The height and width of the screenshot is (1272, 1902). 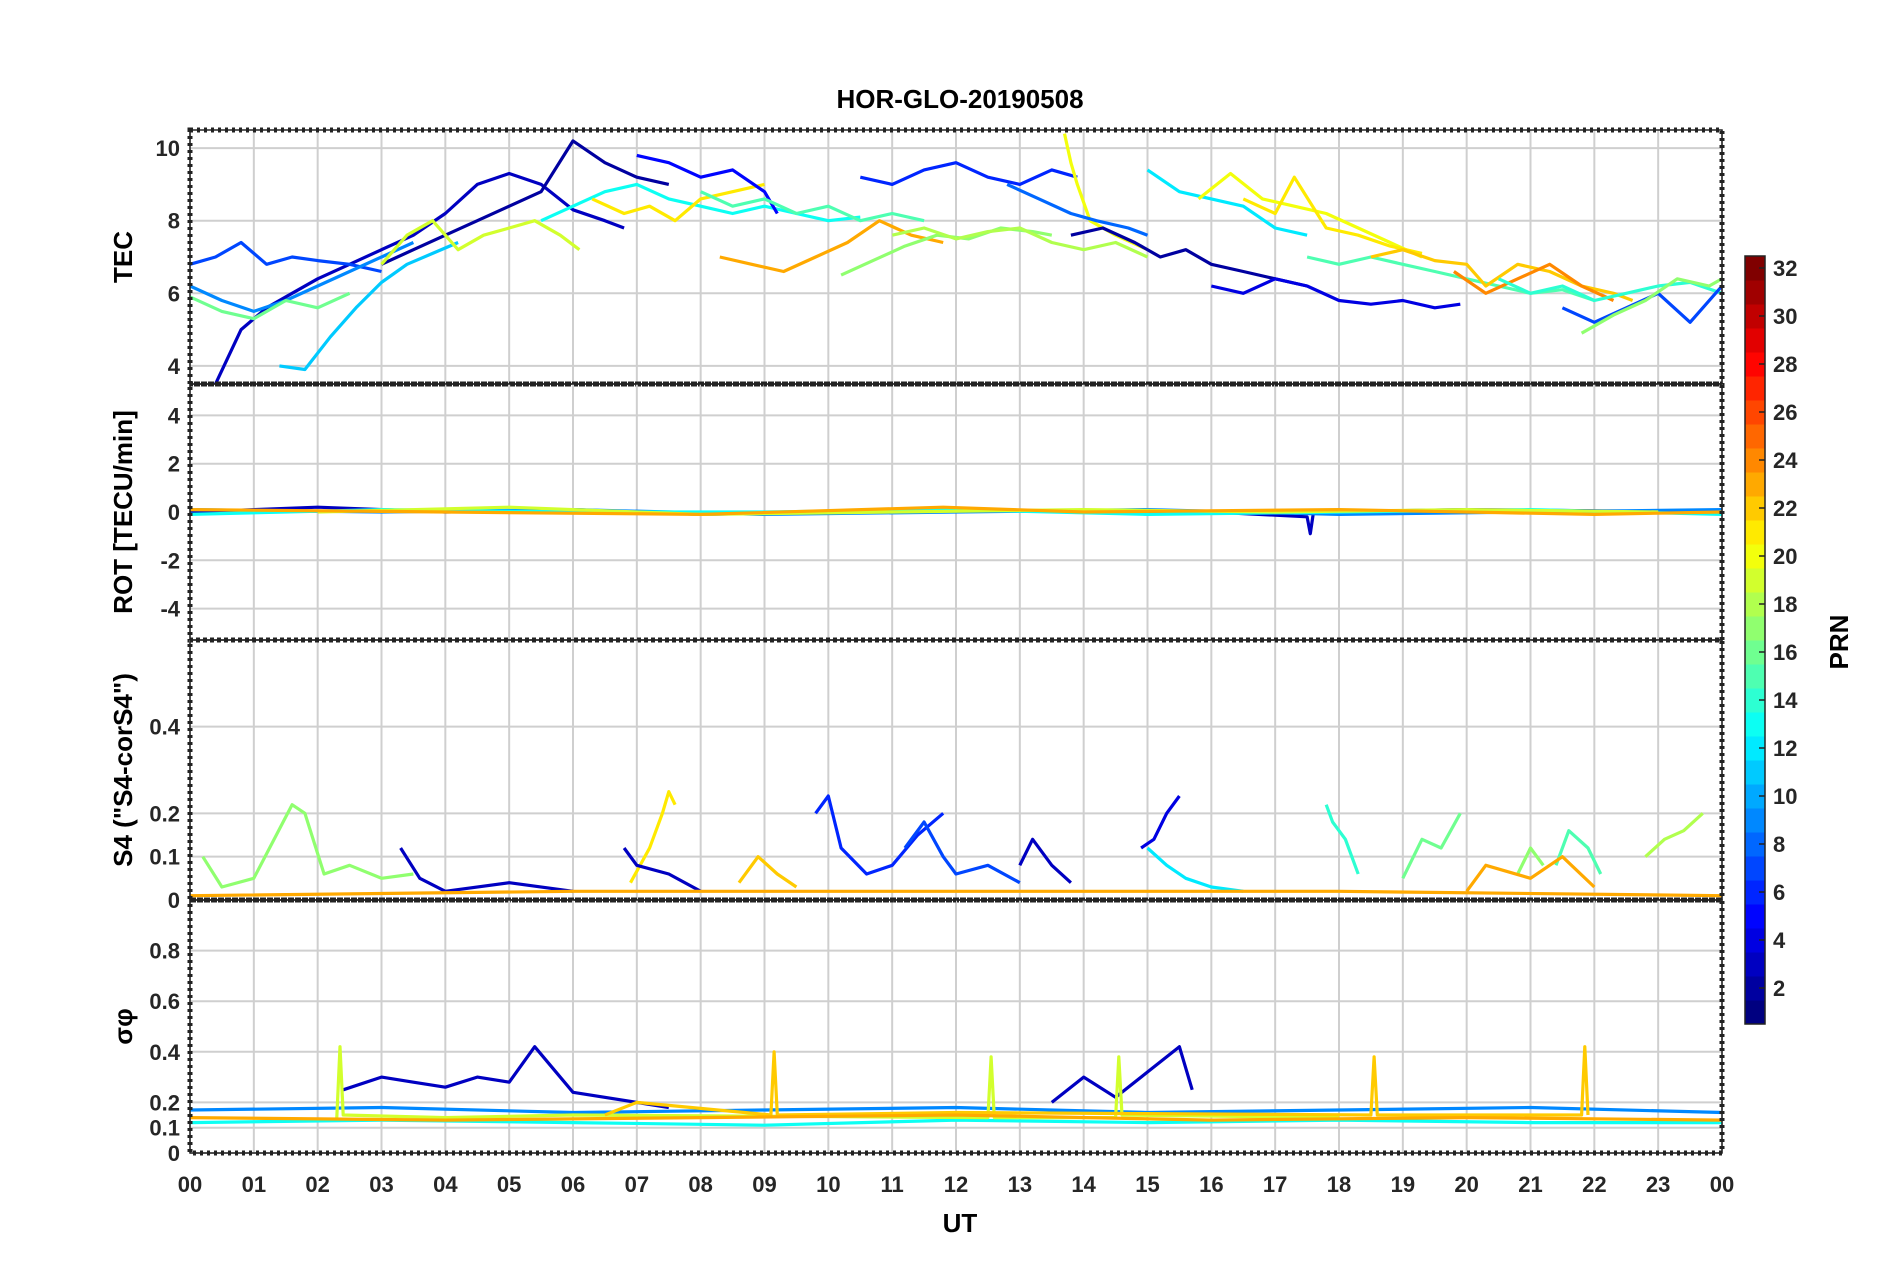 What do you see at coordinates (1785, 460) in the screenshot?
I see `colorbar-tick-label: 24` at bounding box center [1785, 460].